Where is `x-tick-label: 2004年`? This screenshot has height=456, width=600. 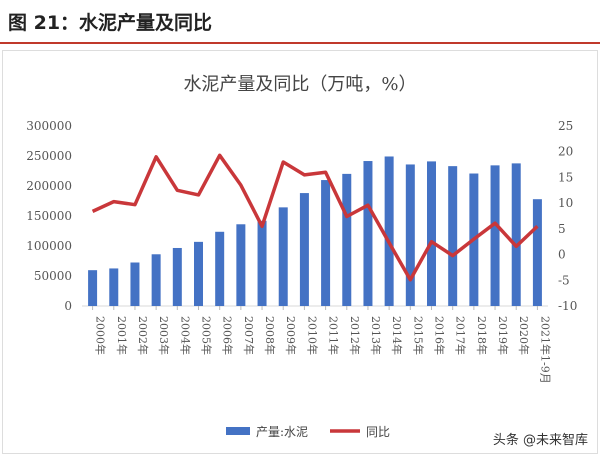 x-tick-label: 2004年 is located at coordinates (185, 335).